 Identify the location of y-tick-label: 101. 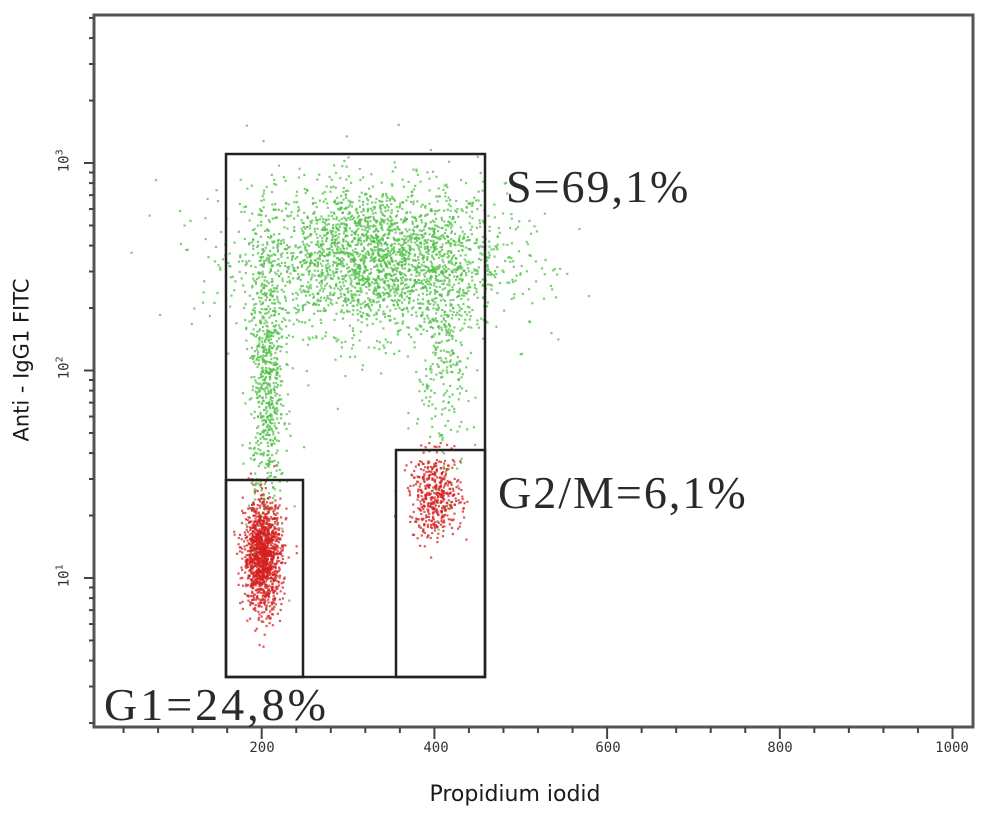
(64, 575).